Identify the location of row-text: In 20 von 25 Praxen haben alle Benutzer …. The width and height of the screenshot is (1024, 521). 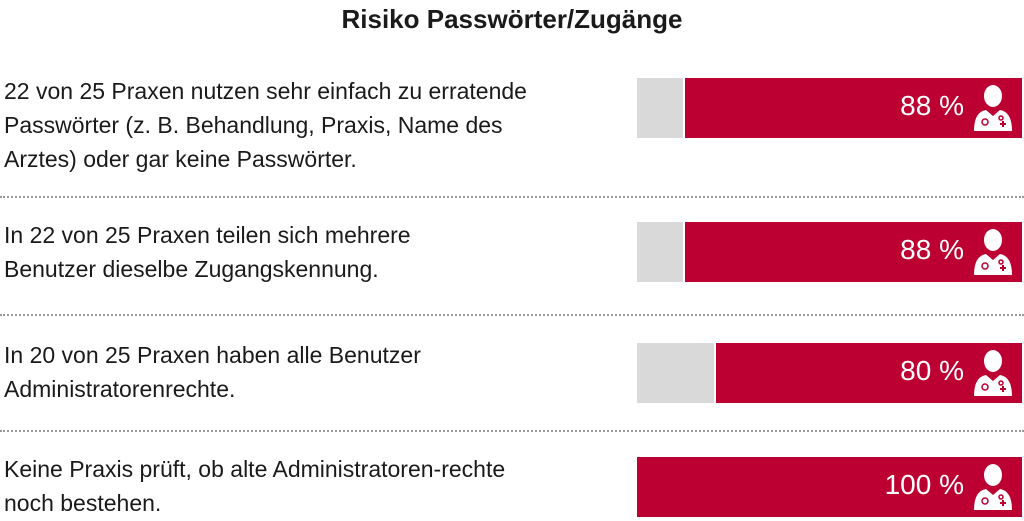
(212, 372).